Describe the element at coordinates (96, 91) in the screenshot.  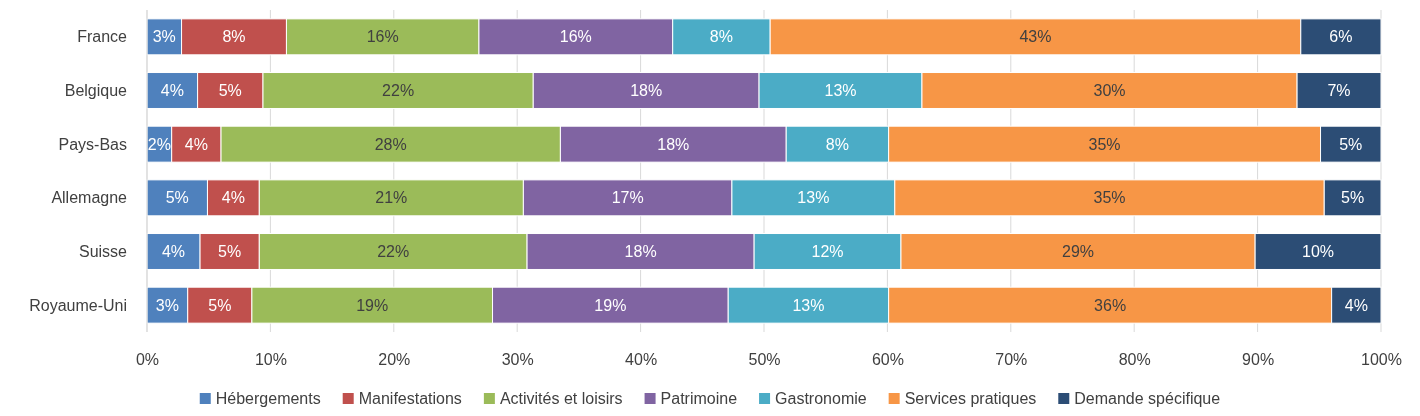
I see `y-tick-label: Belgique` at that location.